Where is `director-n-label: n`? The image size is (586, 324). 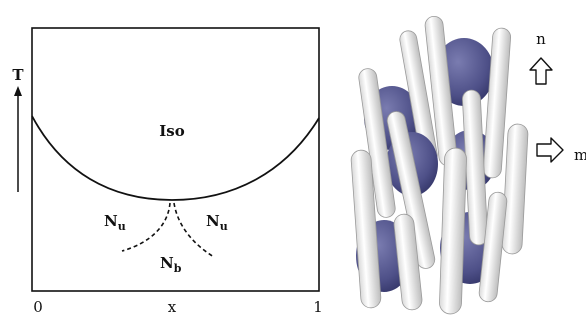
director-n-label: n is located at coordinates (541, 39).